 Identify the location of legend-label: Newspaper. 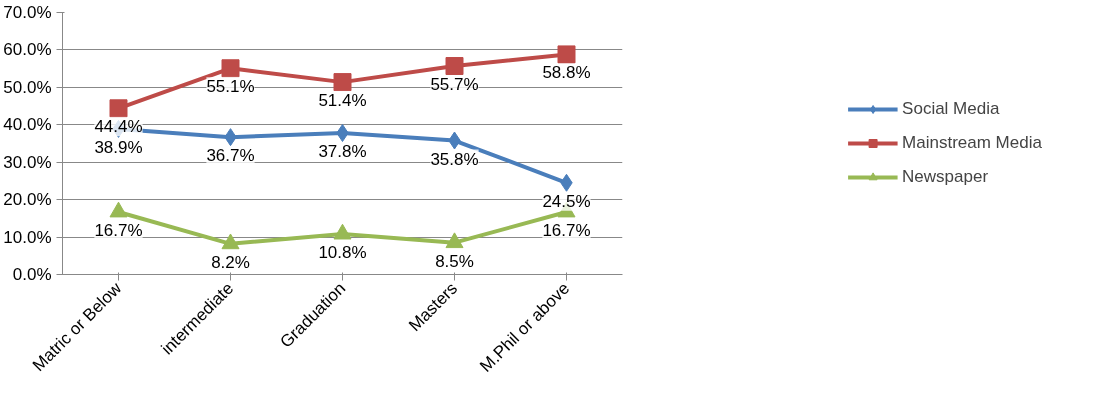
(945, 177).